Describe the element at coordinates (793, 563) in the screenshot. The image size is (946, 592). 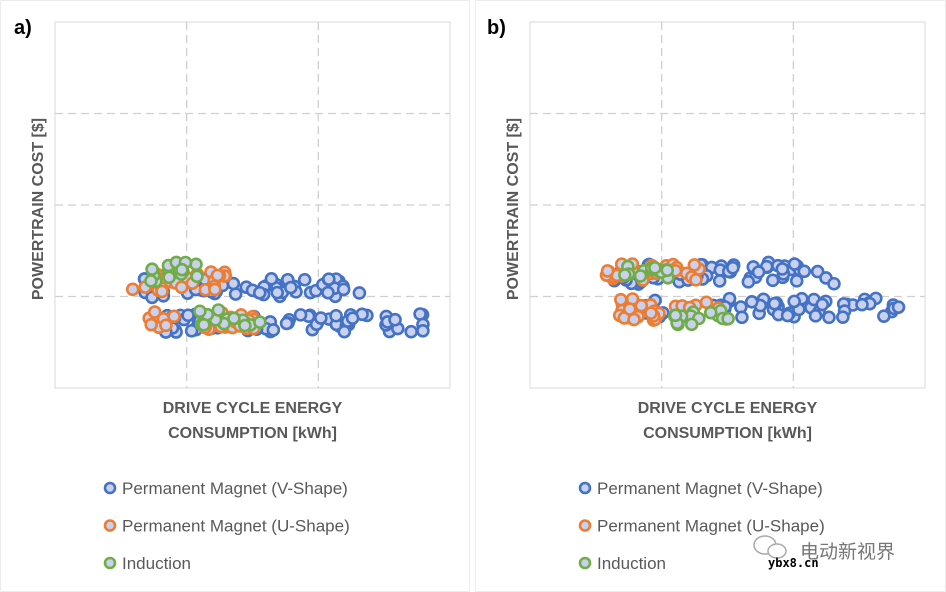
I see `watermark-site: ybx8.cn` at that location.